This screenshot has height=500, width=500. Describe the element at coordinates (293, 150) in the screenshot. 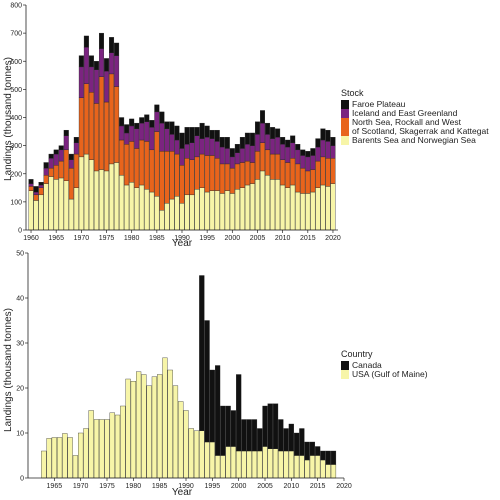

I see `bar-iceland-and-east-greenland-2012` at that location.